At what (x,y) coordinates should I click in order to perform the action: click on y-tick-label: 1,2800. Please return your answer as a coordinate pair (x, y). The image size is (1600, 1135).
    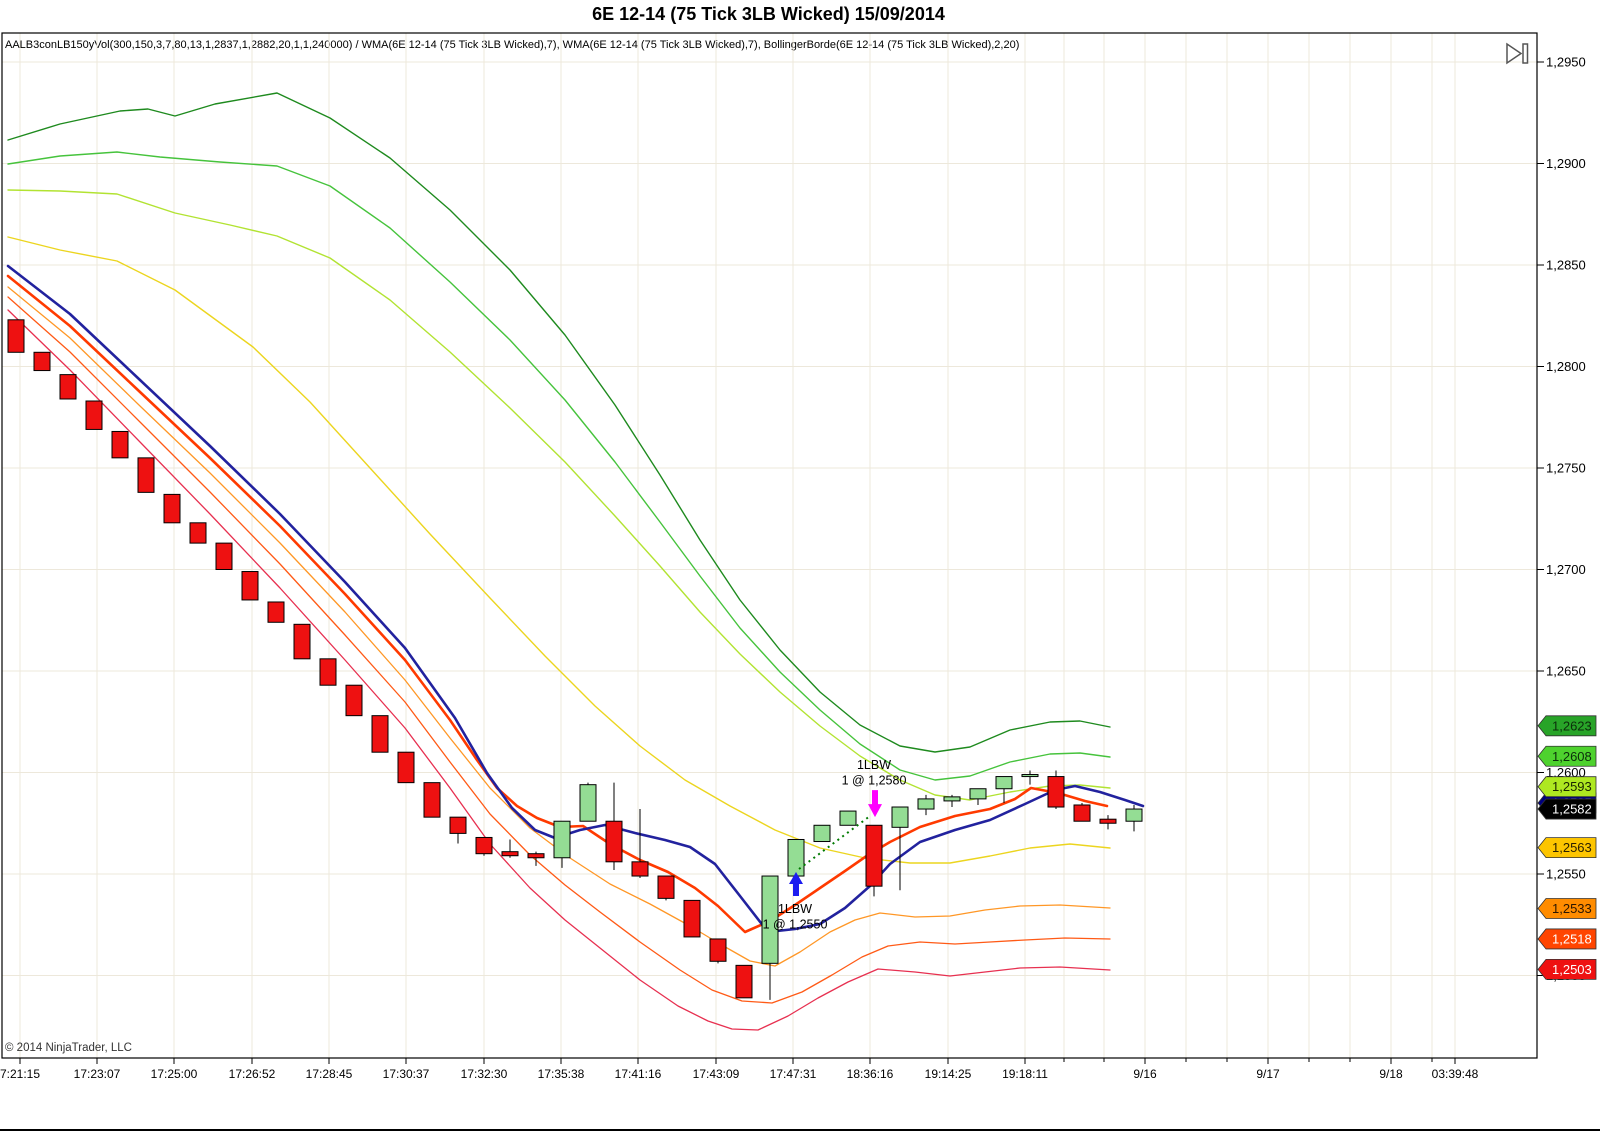
    Looking at the image, I should click on (1566, 366).